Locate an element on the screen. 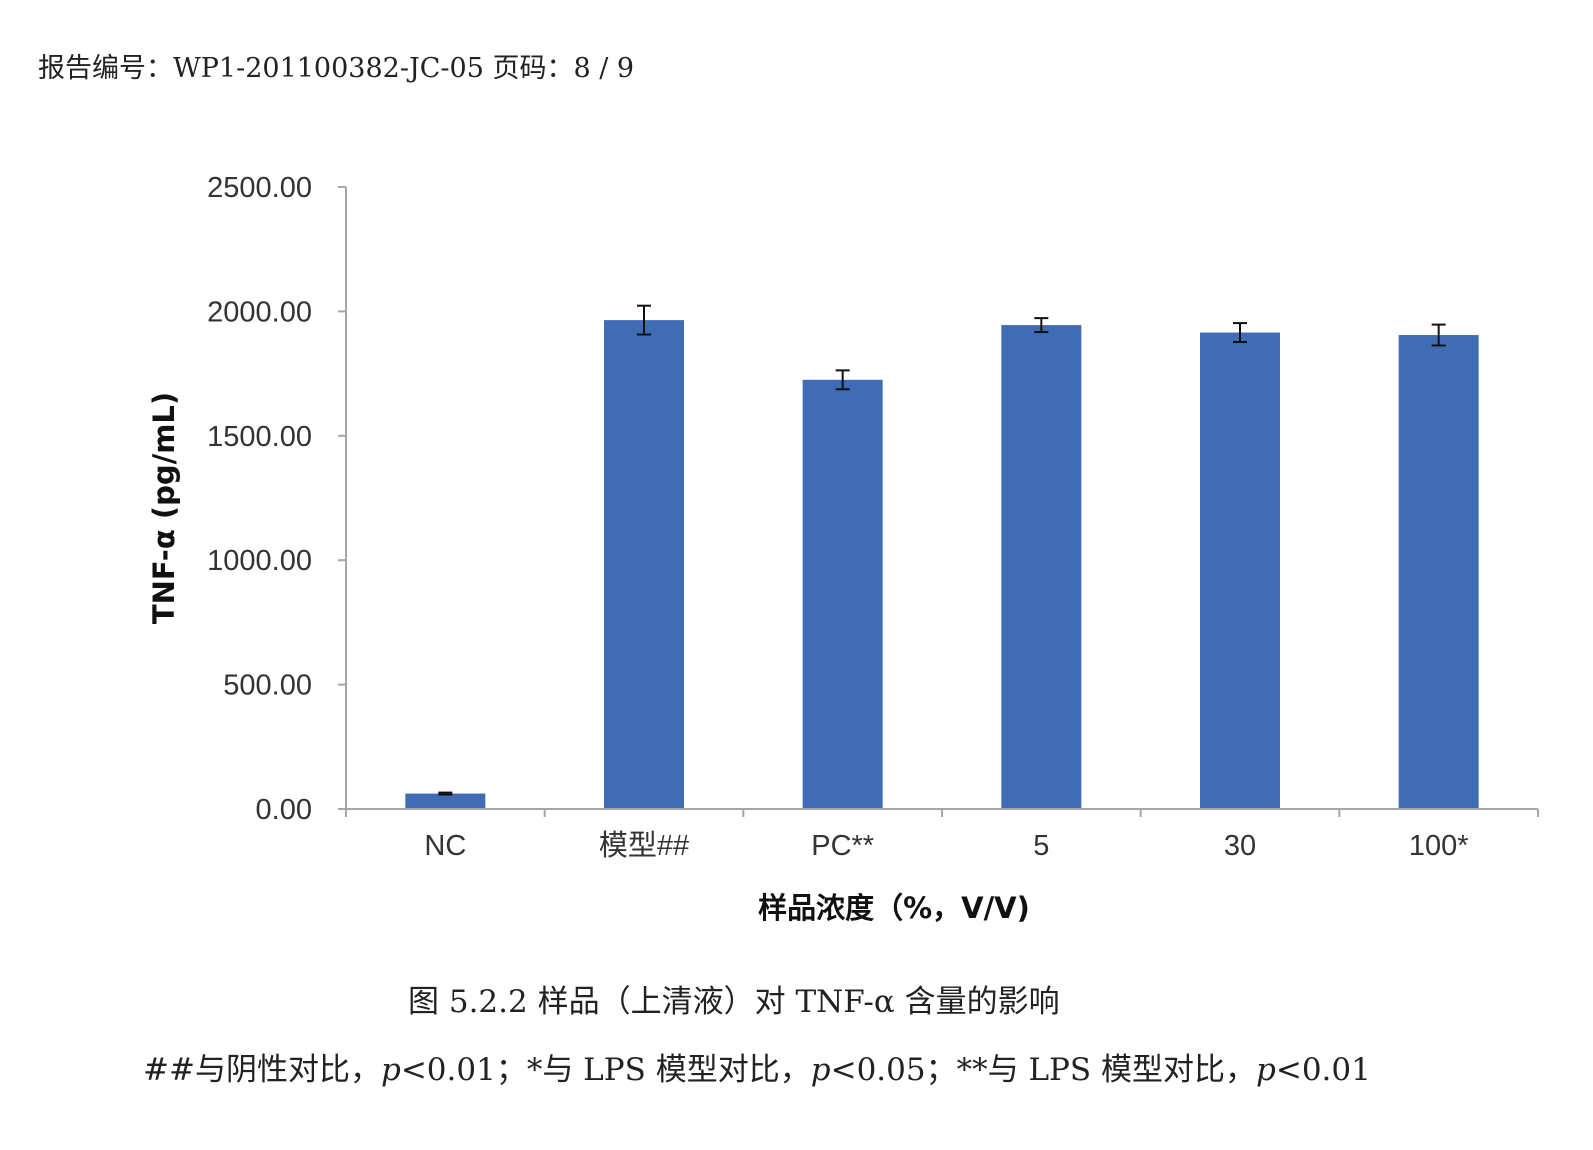 The image size is (1593, 1150). report-header: 报告编号：WP1-201100382-JC-05 页码：8 / 9 is located at coordinates (336, 68).